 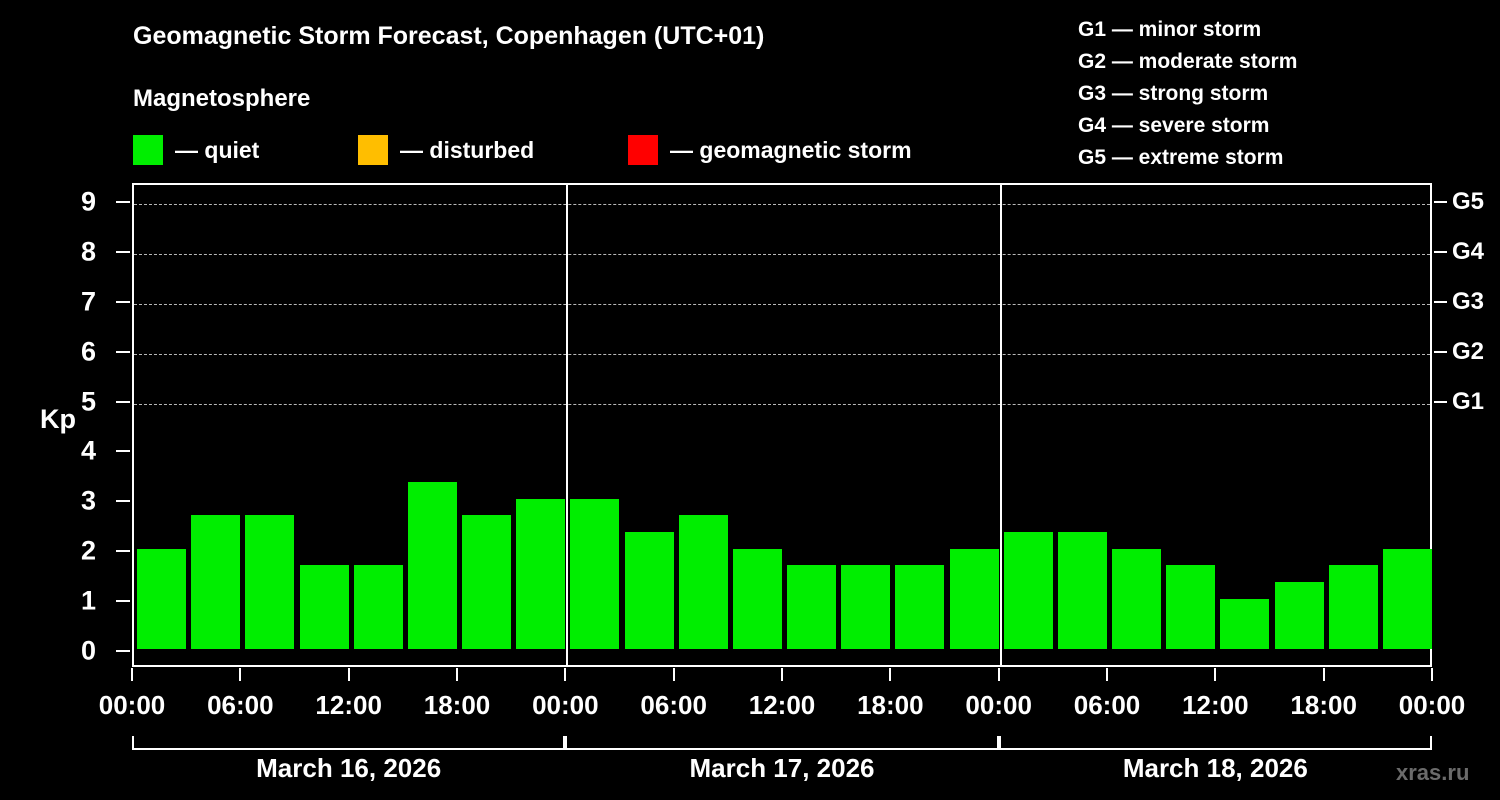 I want to click on legend-label: — quiet, so click(x=217, y=149).